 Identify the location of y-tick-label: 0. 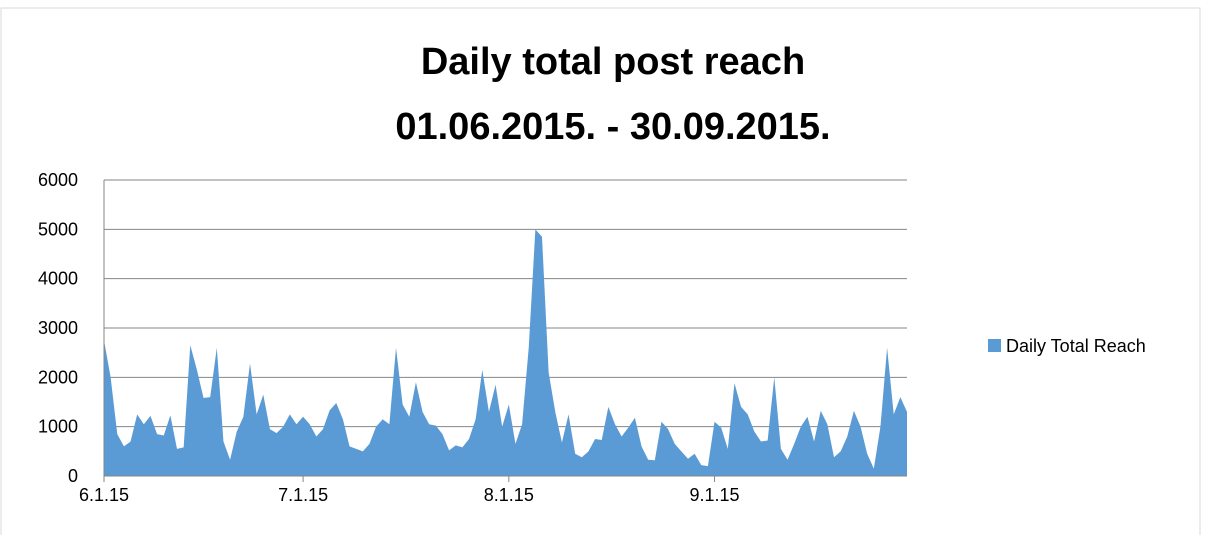
(73, 476).